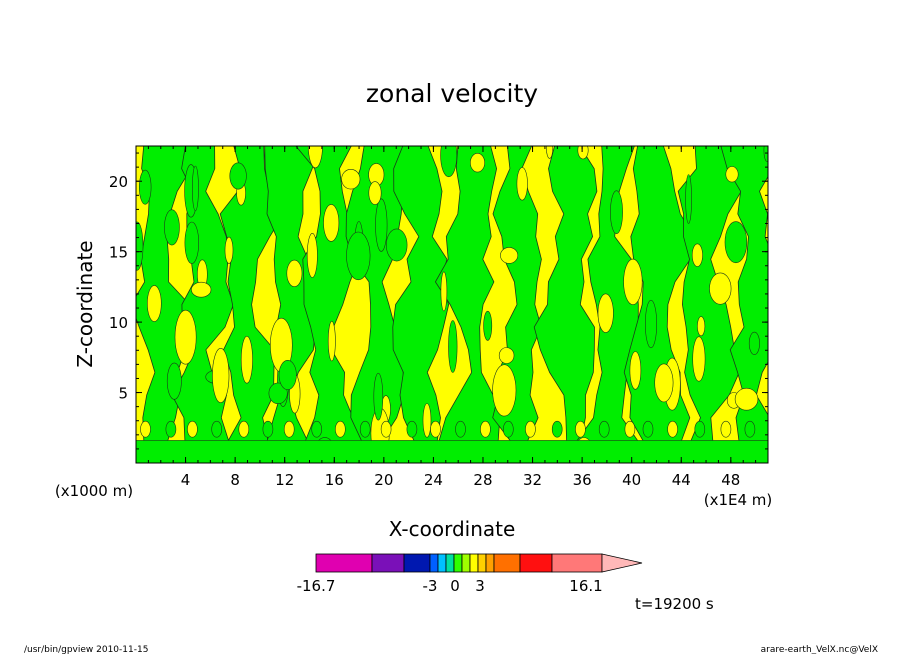  Describe the element at coordinates (585, 586) in the screenshot. I see `colorbar-tick-label: 16.1` at that location.